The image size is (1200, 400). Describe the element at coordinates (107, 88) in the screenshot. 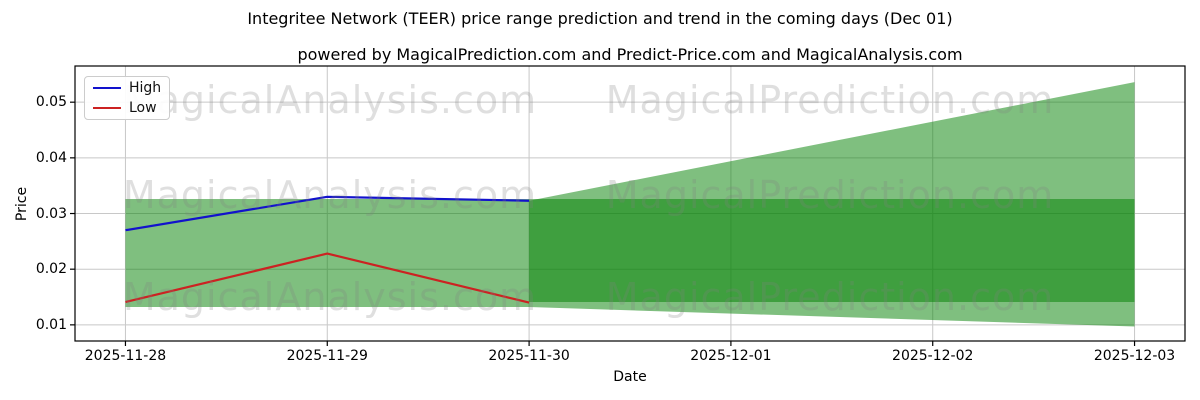

I see `legend-high-line-swatch` at that location.